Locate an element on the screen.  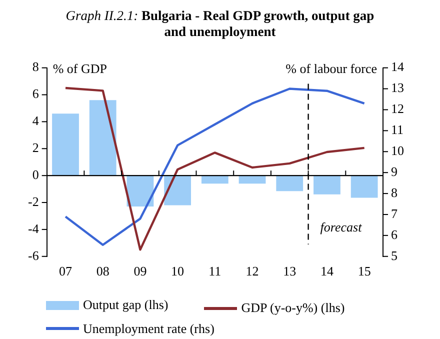
y2-tick-label: 11 is located at coordinates (397, 130).